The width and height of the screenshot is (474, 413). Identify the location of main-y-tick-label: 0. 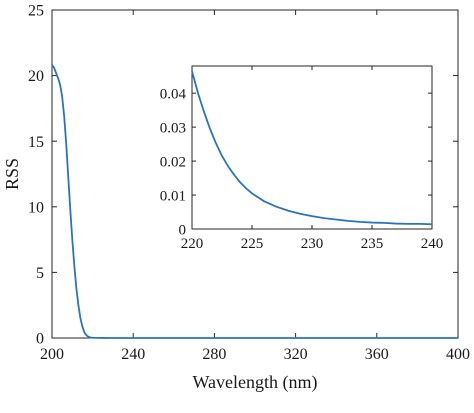
(40, 339).